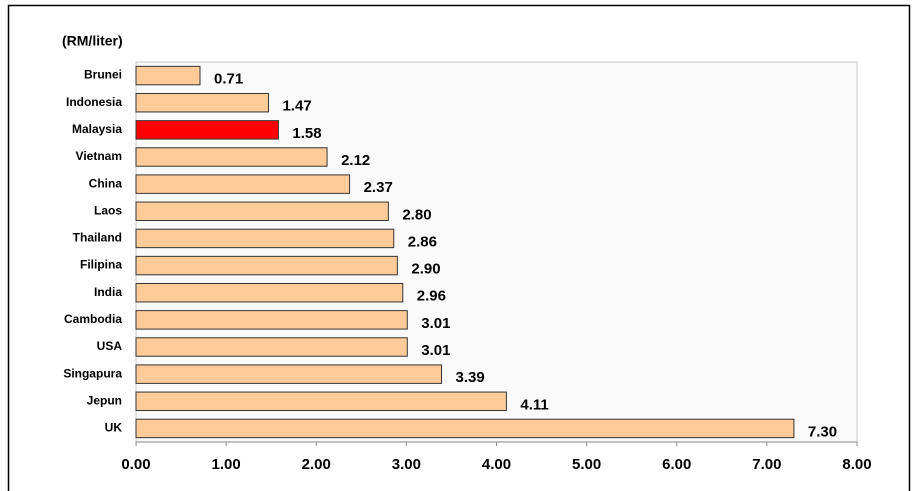  Describe the element at coordinates (94, 102) in the screenshot. I see `y-tick-label: Indonesia` at that location.